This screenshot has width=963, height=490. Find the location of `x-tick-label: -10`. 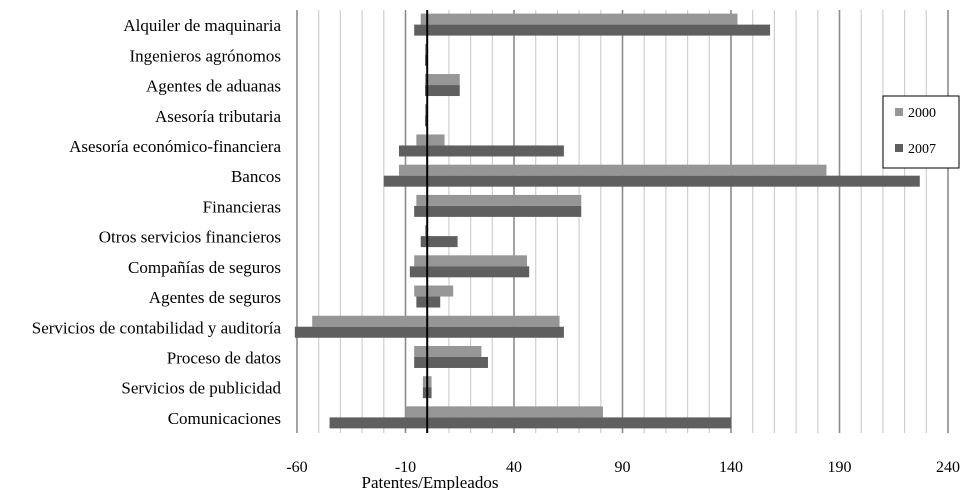

x-tick-label: -10 is located at coordinates (405, 467).